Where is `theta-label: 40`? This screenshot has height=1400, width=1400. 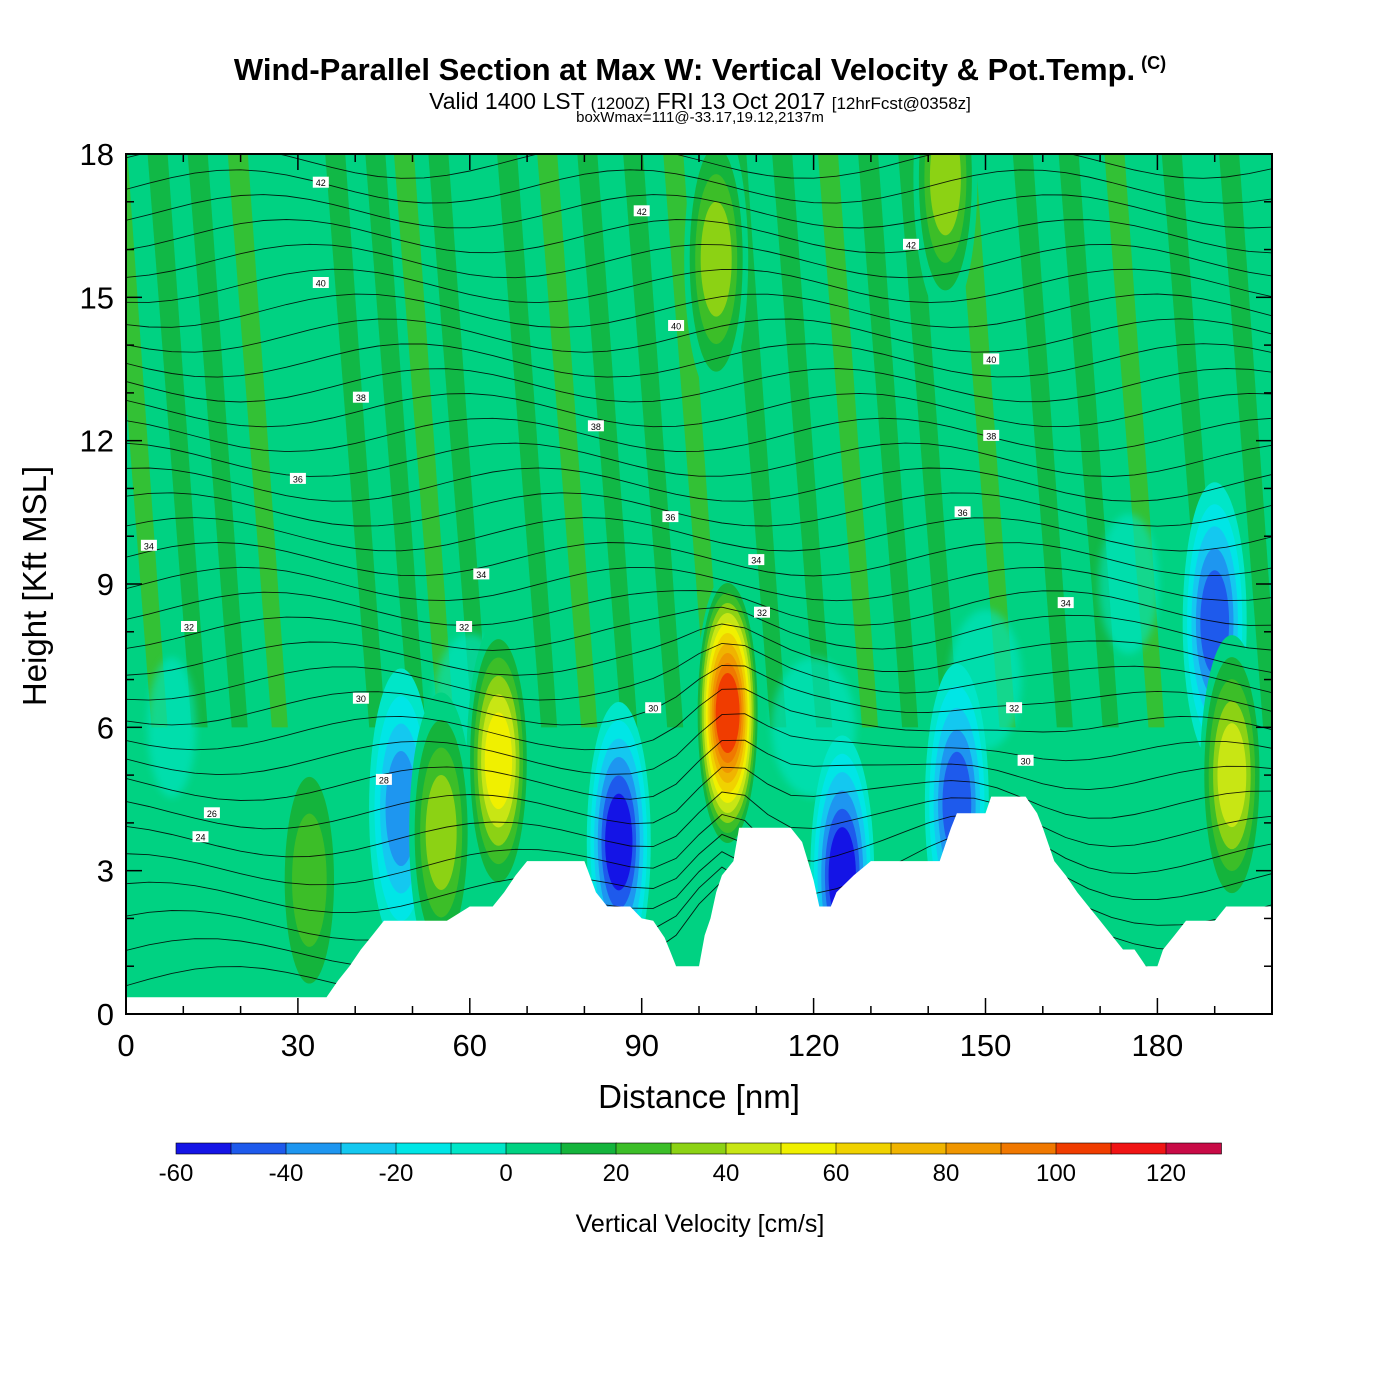
theta-label: 40 is located at coordinates (991, 359).